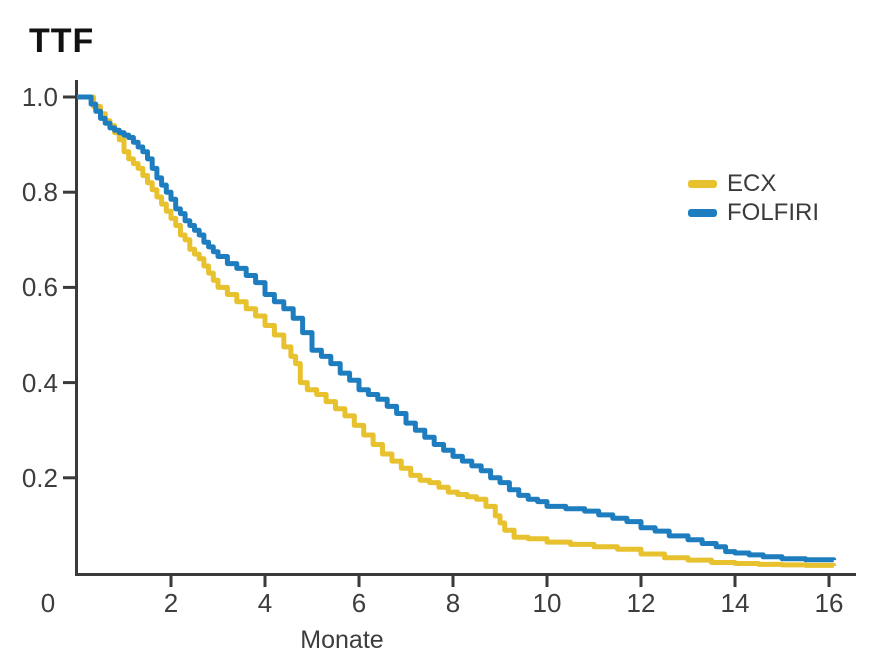  What do you see at coordinates (39, 192) in the screenshot?
I see `y-tick-label: 0.8` at bounding box center [39, 192].